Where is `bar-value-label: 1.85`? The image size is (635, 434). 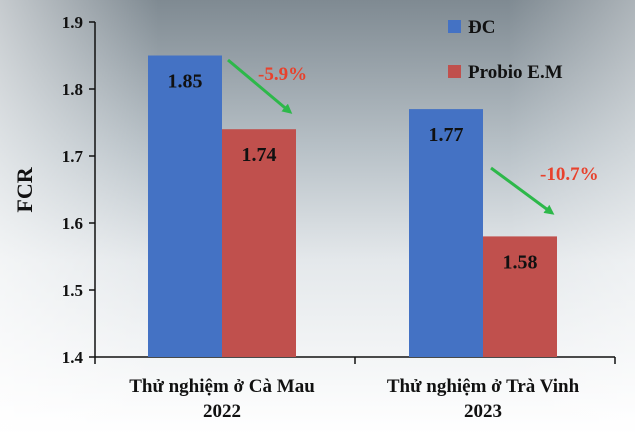 bar-value-label: 1.85 is located at coordinates (185, 82).